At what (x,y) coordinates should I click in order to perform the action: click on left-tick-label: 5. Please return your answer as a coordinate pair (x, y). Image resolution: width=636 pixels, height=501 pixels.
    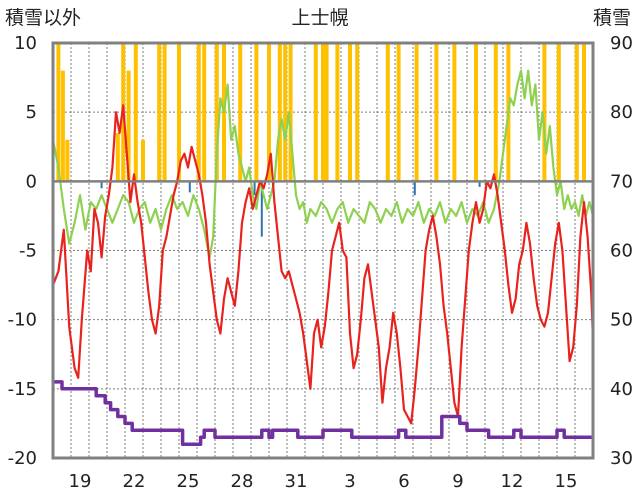
    Looking at the image, I should click on (31, 112).